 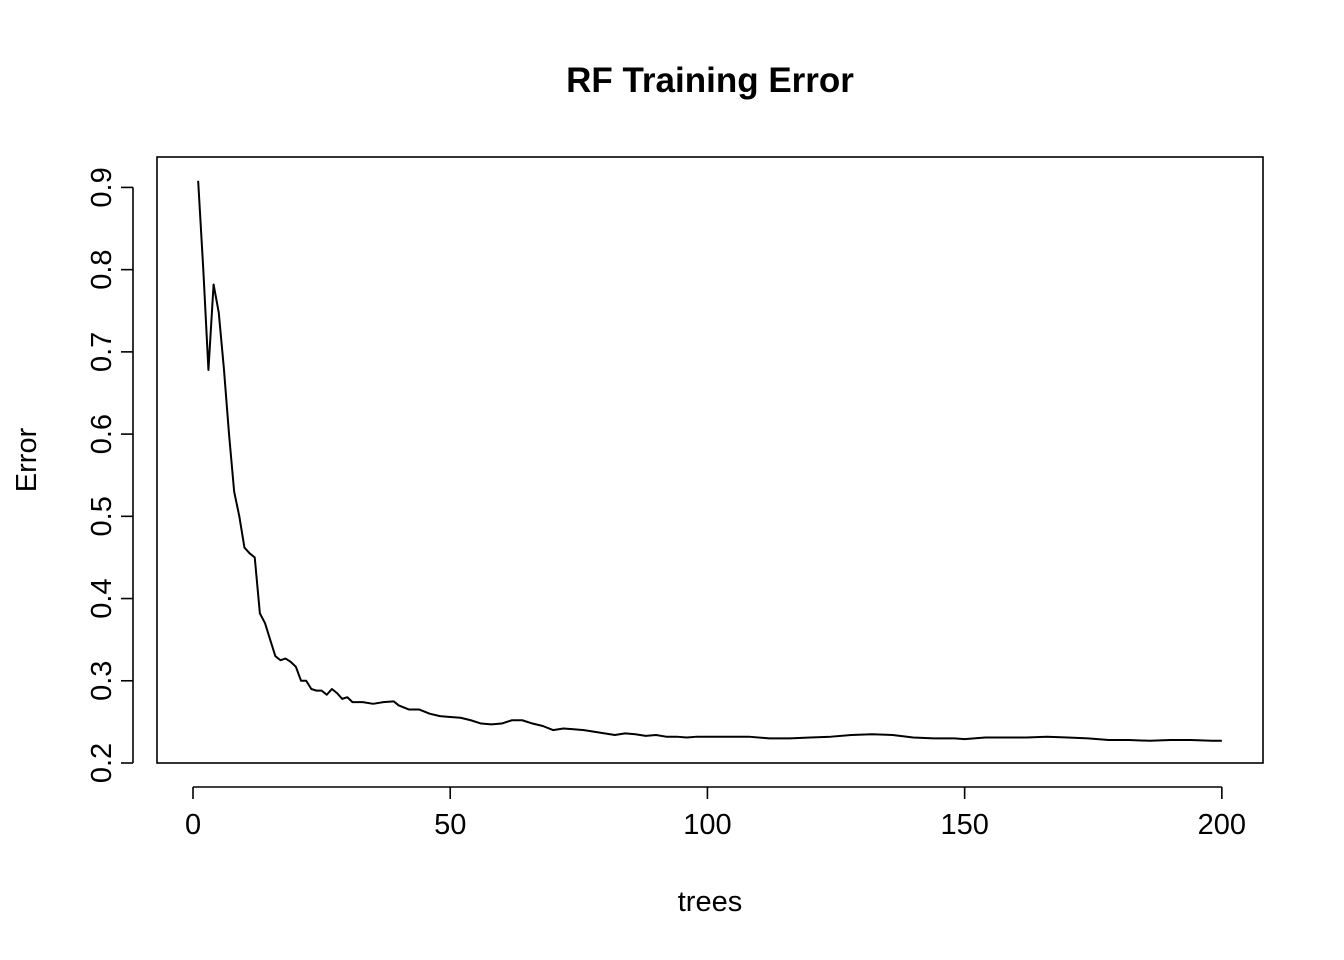 What do you see at coordinates (27, 459) in the screenshot?
I see `y-axis-label: Error` at bounding box center [27, 459].